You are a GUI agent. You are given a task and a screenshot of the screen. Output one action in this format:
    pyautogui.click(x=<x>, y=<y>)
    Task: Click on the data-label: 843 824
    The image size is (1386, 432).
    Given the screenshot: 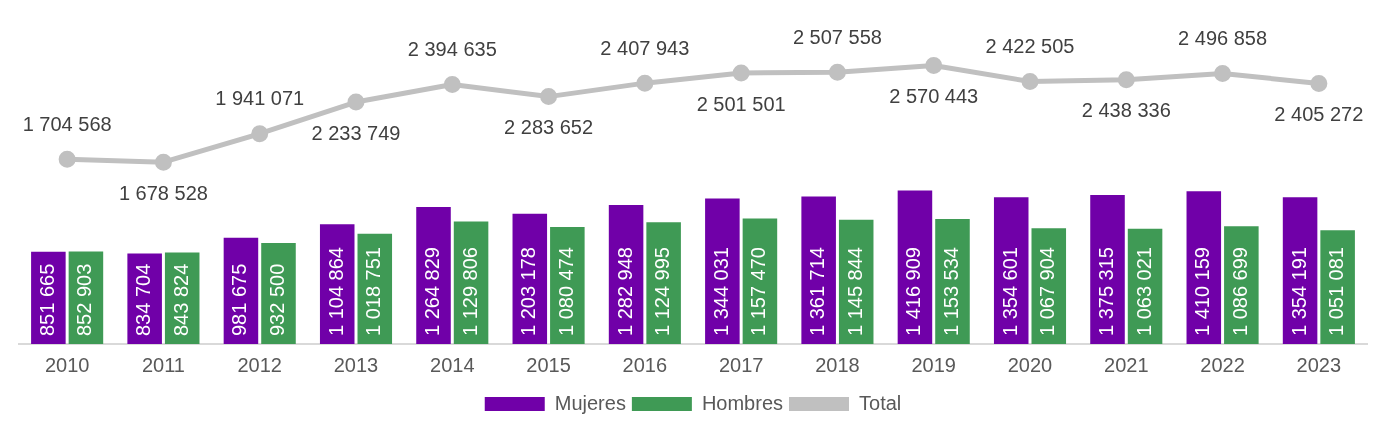 What is the action you would take?
    pyautogui.click(x=180, y=299)
    